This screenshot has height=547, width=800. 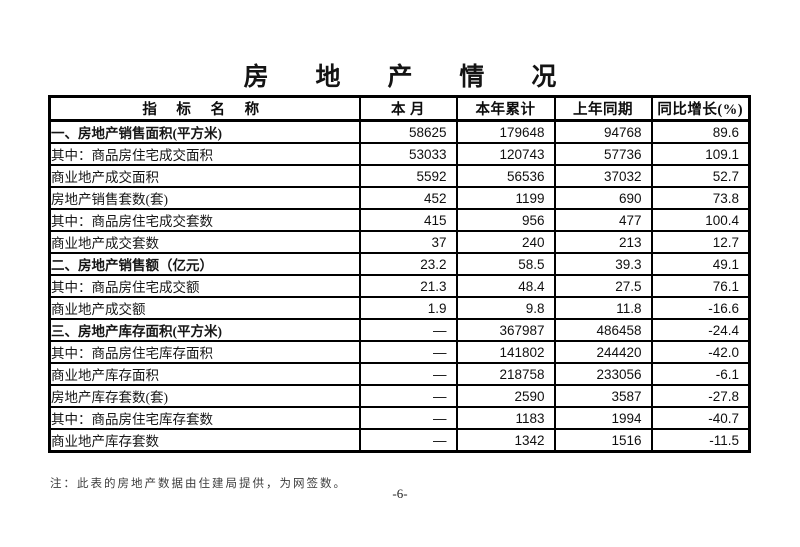 What do you see at coordinates (700, 220) in the screenshot?
I see `value-cell: 100.4` at bounding box center [700, 220].